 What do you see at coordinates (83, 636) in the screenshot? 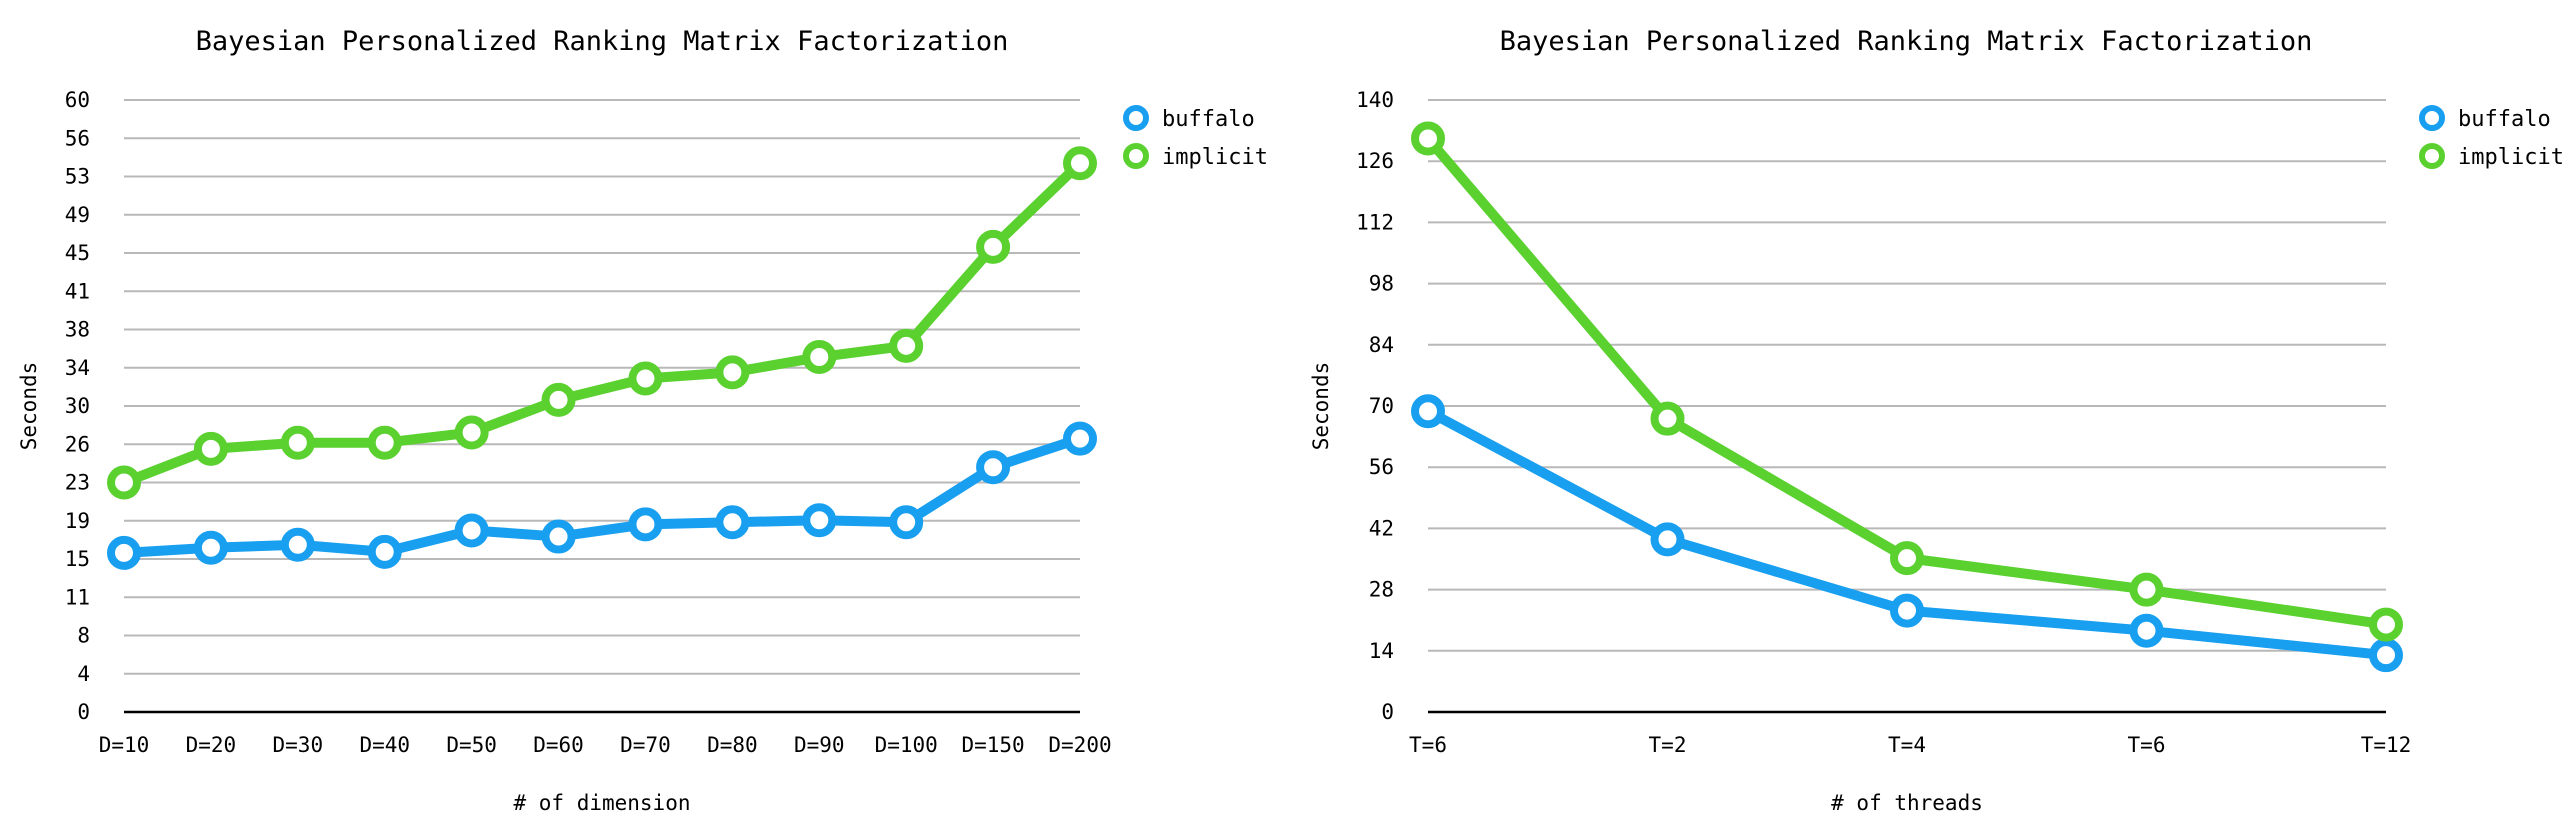
I see `y-tick-label: 8` at bounding box center [83, 636].